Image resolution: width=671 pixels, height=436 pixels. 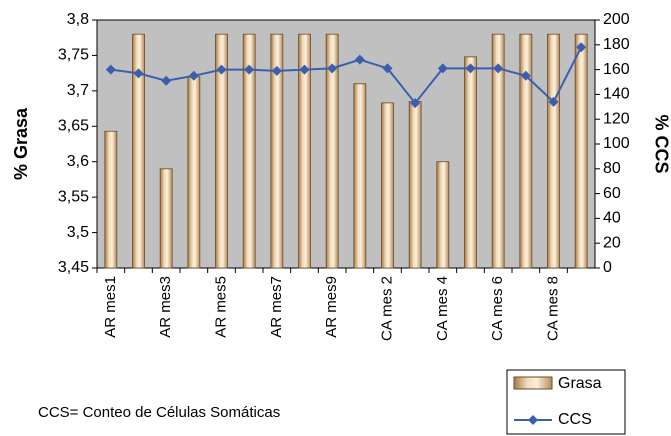 What do you see at coordinates (21, 143) in the screenshot?
I see `y-axis-title: % Grasa` at bounding box center [21, 143].